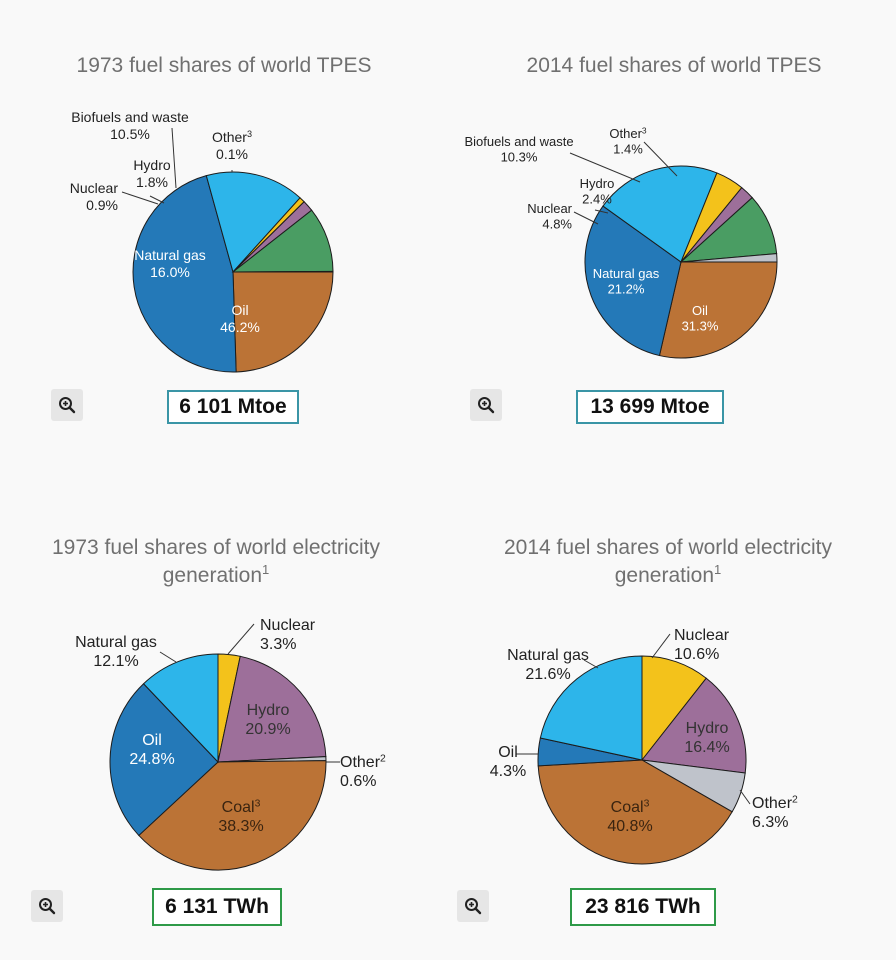  I want to click on total-value-box: 6 101 Mtoe, so click(233, 407).